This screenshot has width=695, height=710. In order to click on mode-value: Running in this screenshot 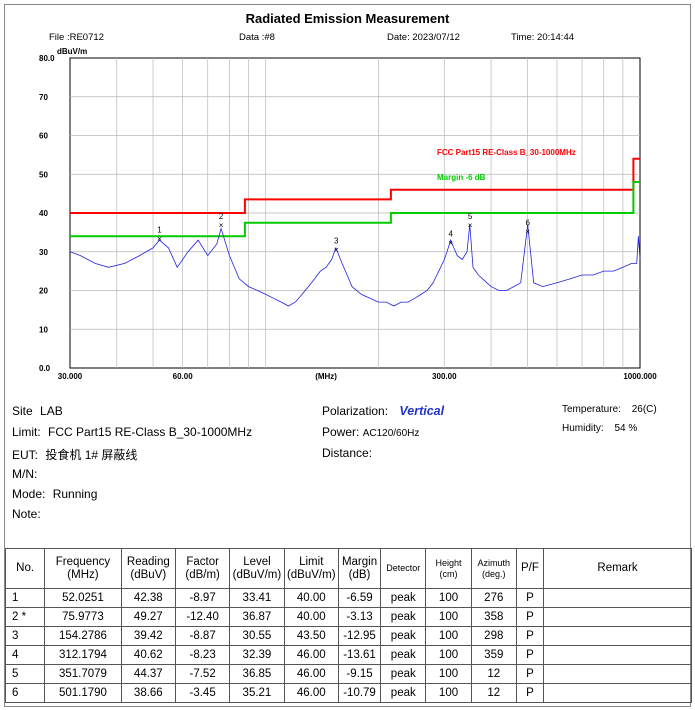, I will do `click(75, 494)`.